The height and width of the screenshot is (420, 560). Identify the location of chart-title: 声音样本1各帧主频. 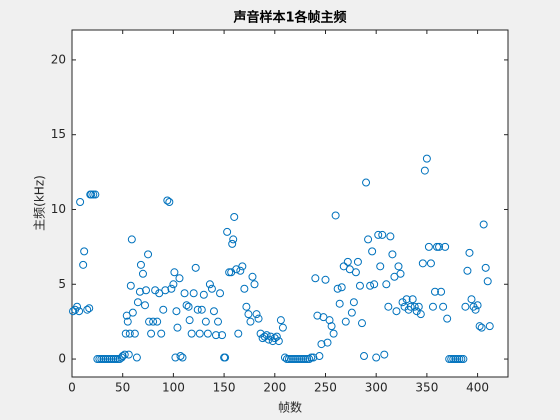
(289, 18).